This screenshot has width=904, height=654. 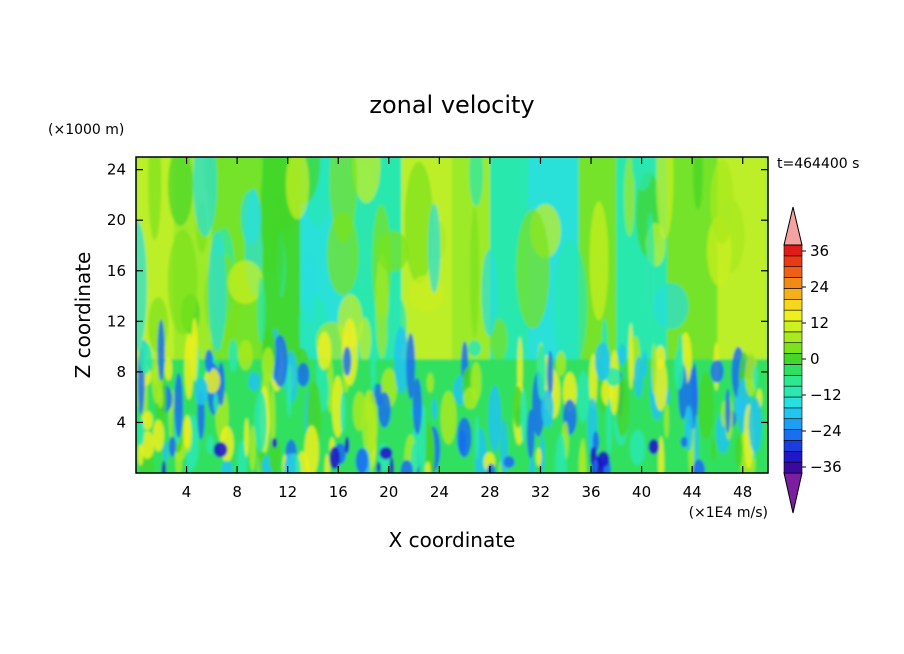 What do you see at coordinates (237, 492) in the screenshot?
I see `x-tick-label: 8` at bounding box center [237, 492].